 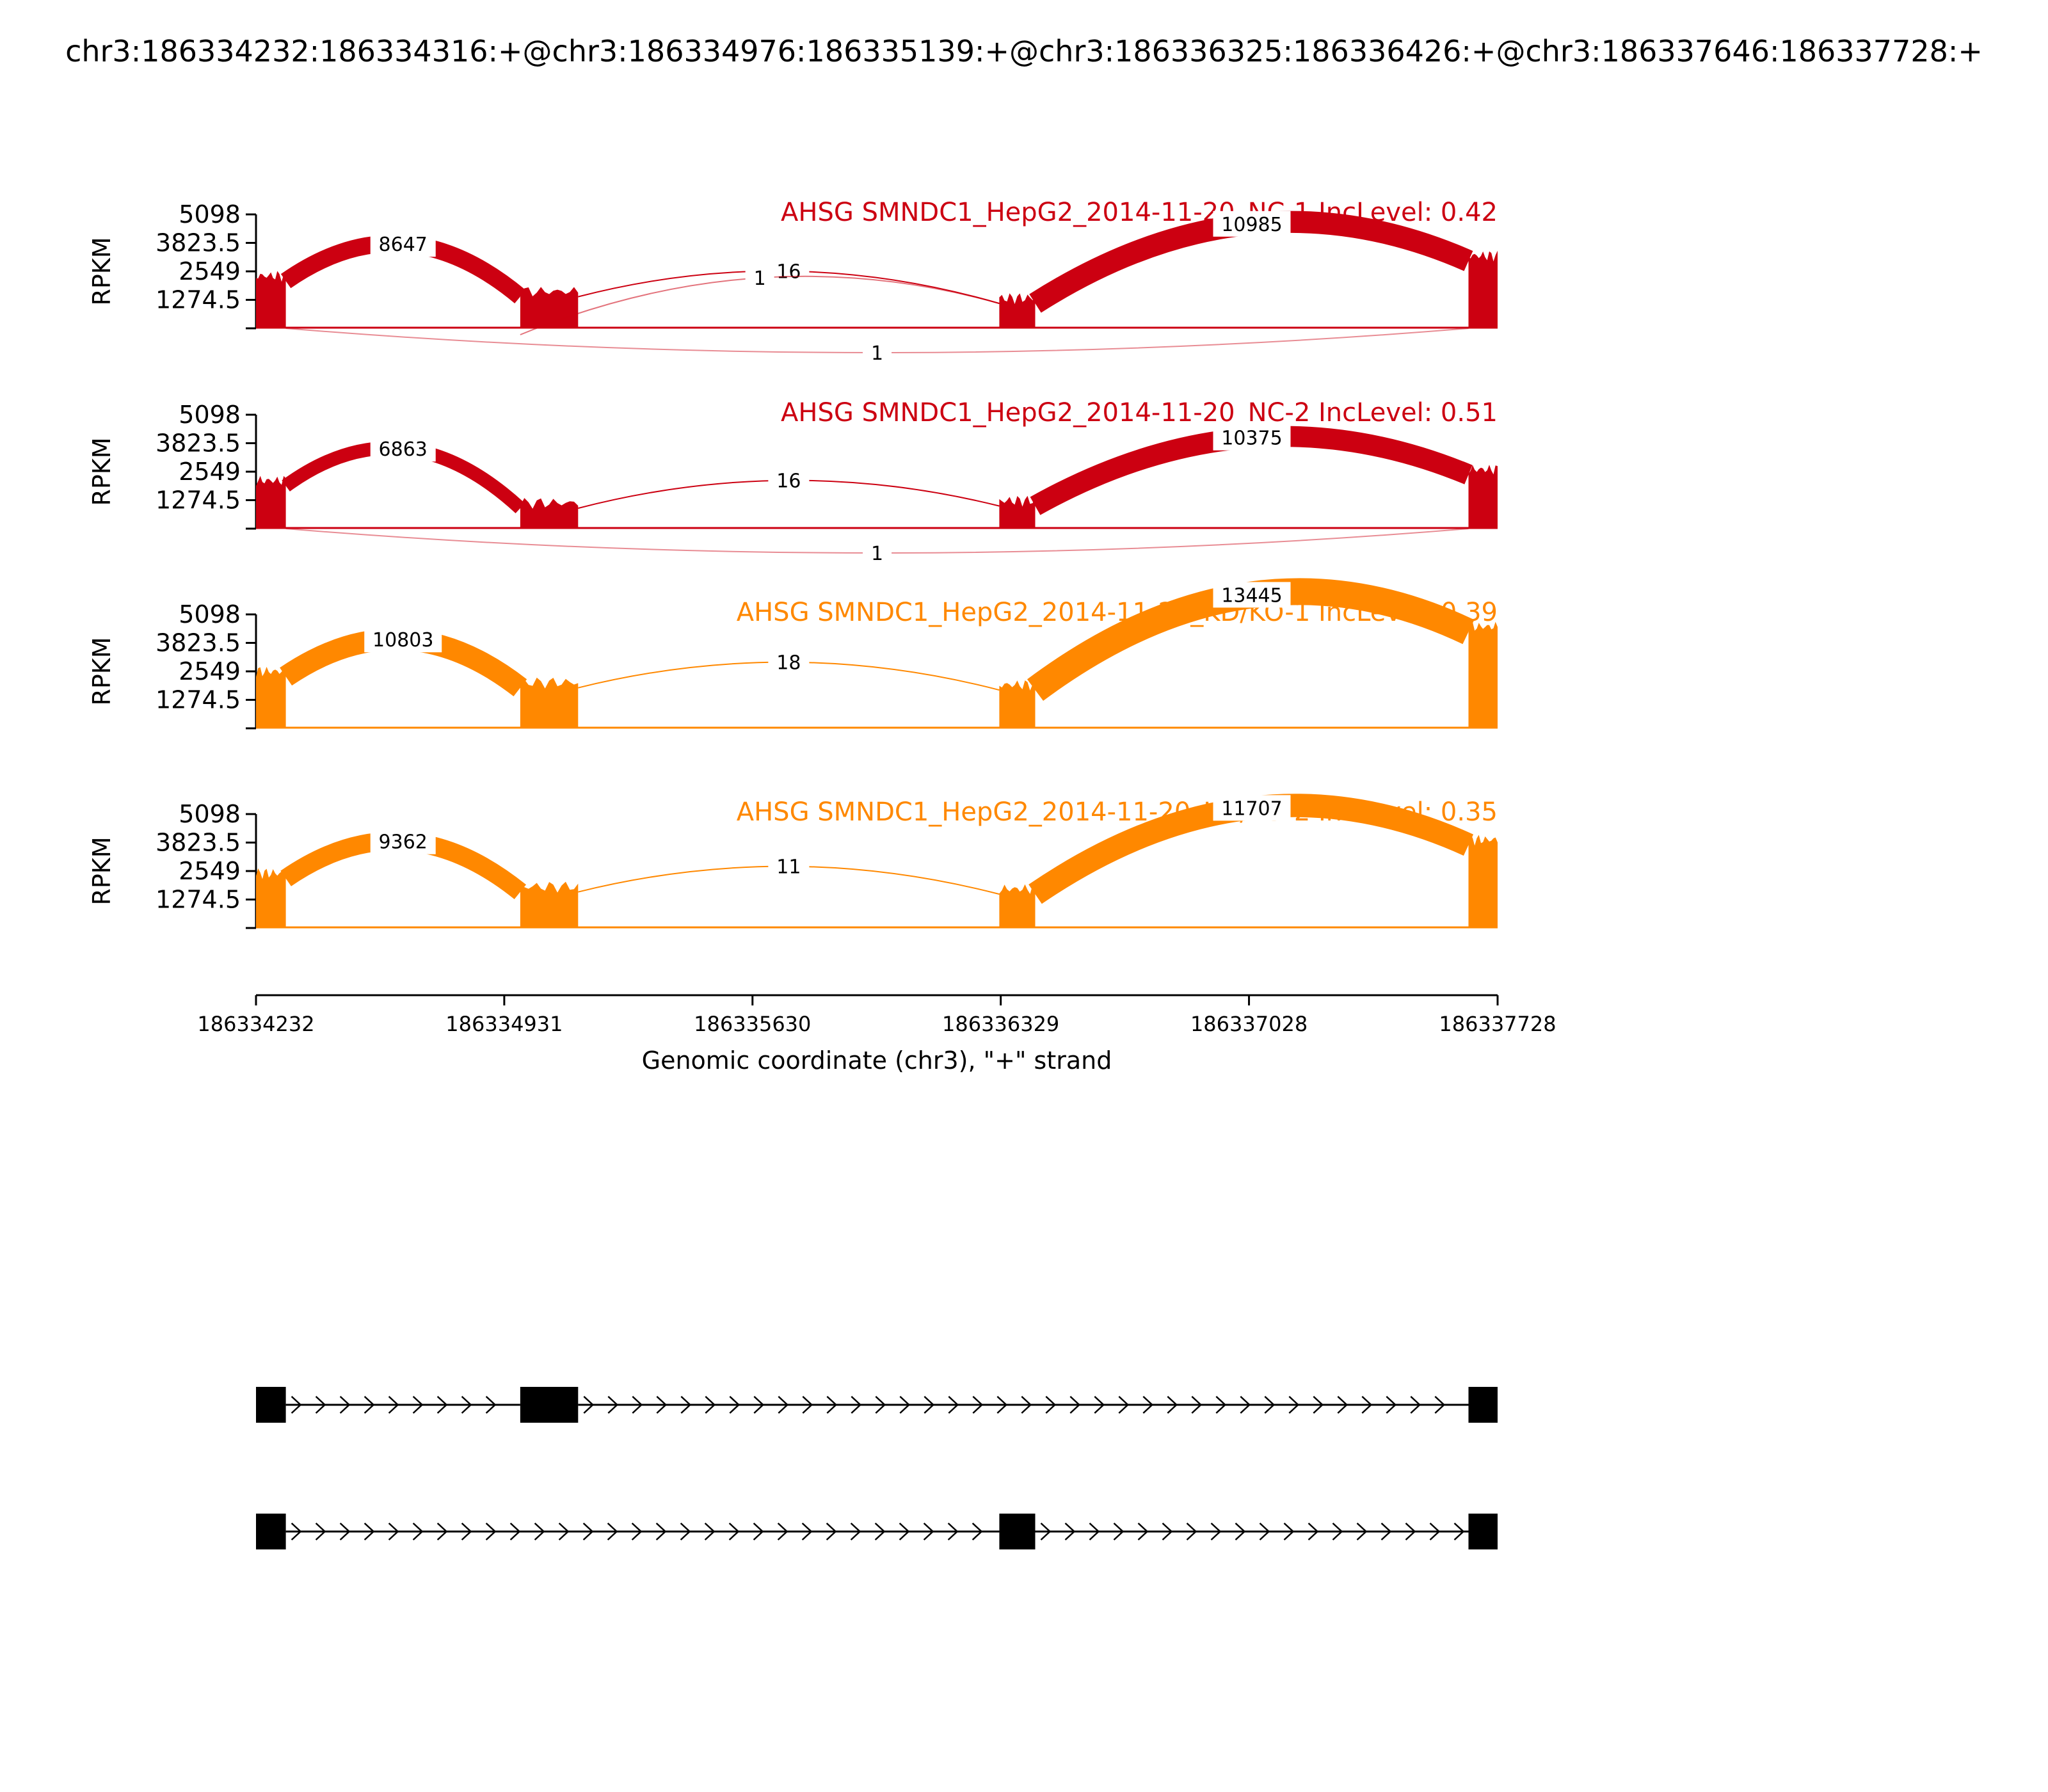 What do you see at coordinates (403, 474) in the screenshot?
I see `junction-1: 6863` at bounding box center [403, 474].